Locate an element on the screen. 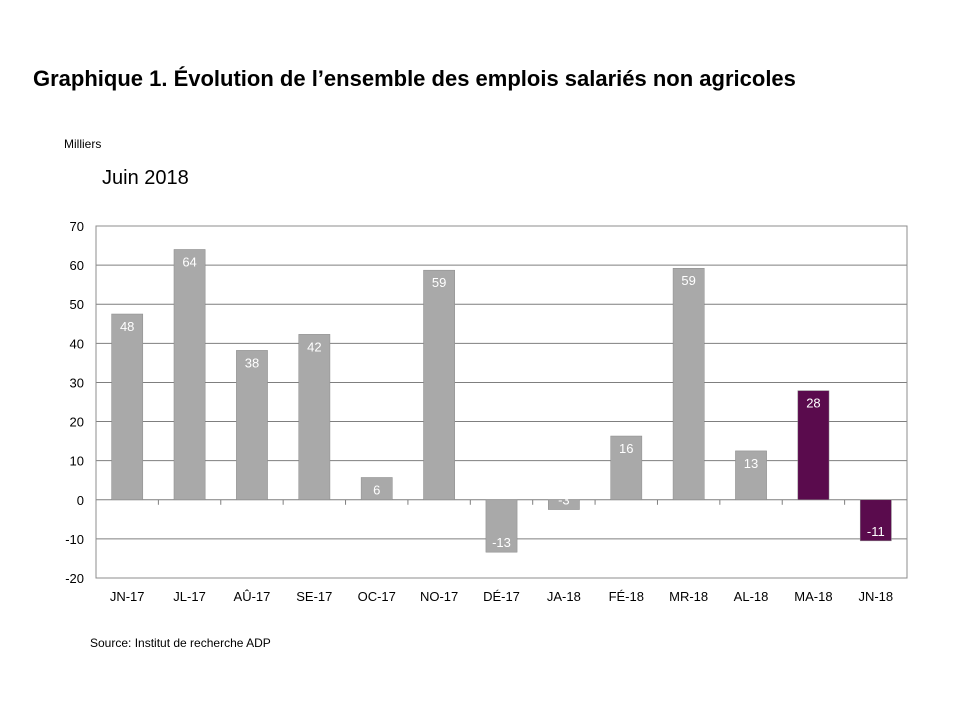 The image size is (960, 720). y-tick-label: 0 is located at coordinates (80, 500).